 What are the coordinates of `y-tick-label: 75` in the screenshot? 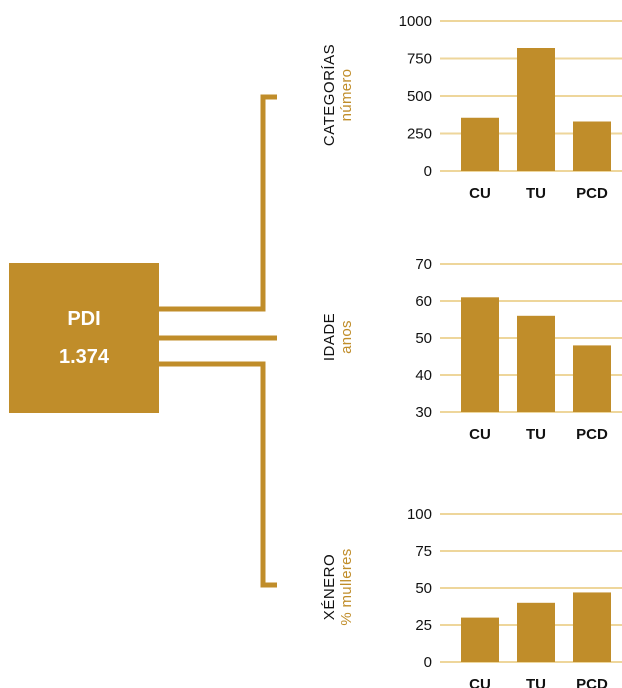 It's located at (423, 551).